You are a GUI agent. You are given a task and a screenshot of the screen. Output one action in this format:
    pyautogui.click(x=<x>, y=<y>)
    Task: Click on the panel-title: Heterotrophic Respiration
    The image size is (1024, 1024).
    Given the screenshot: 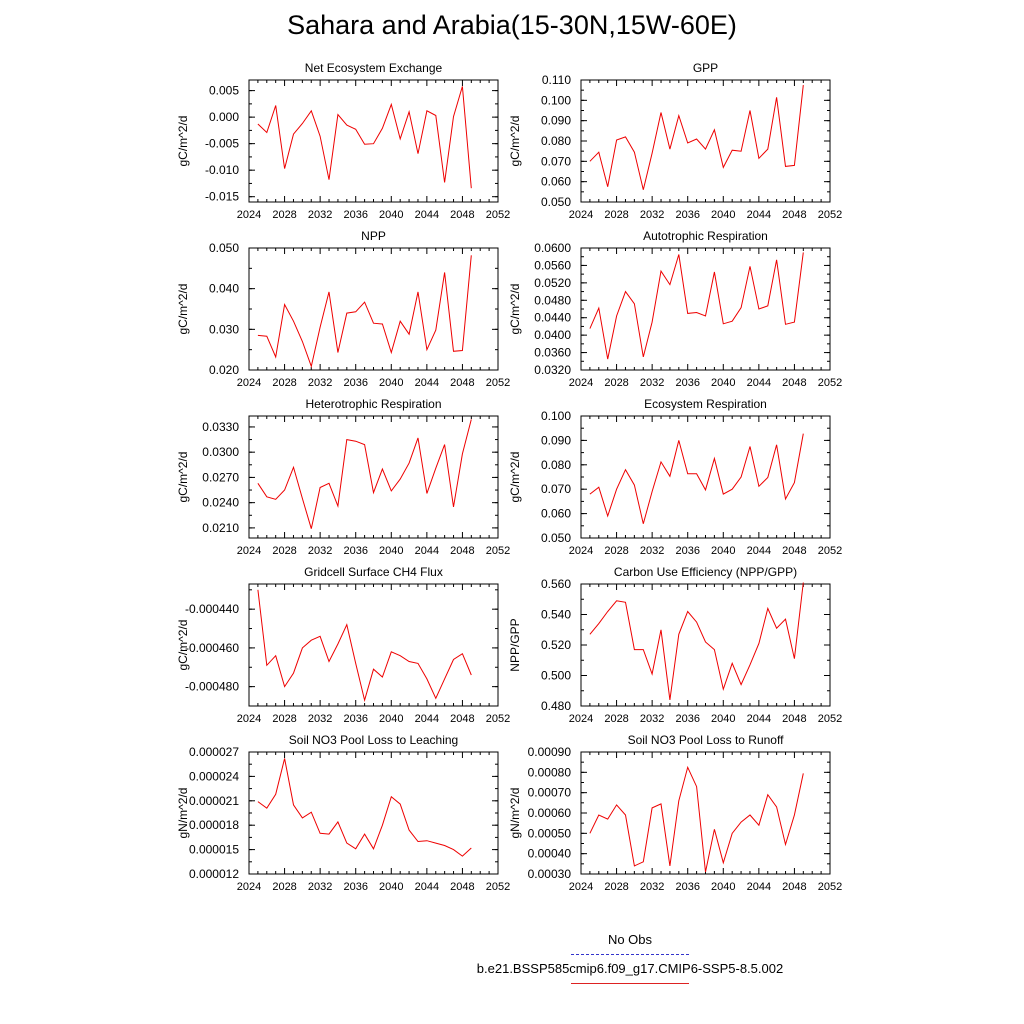 What is the action you would take?
    pyautogui.click(x=373, y=404)
    